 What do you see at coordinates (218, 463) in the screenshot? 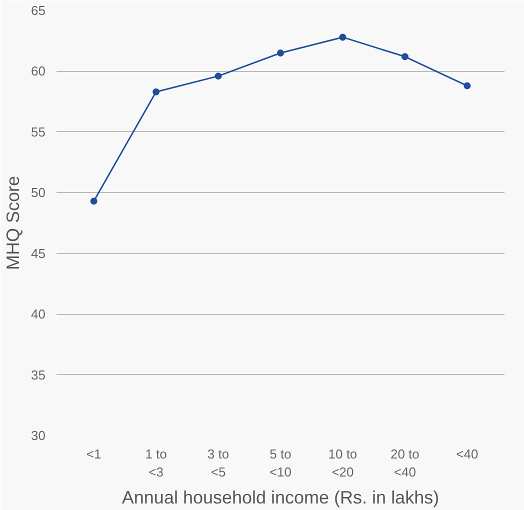
I see `x-tick-label: 3 to <5` at bounding box center [218, 463].